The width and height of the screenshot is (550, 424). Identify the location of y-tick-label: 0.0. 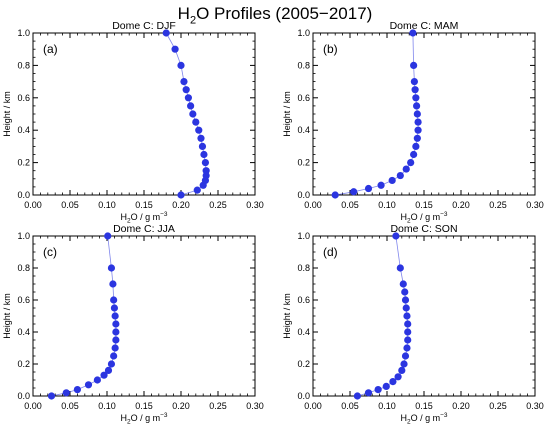
(23, 195).